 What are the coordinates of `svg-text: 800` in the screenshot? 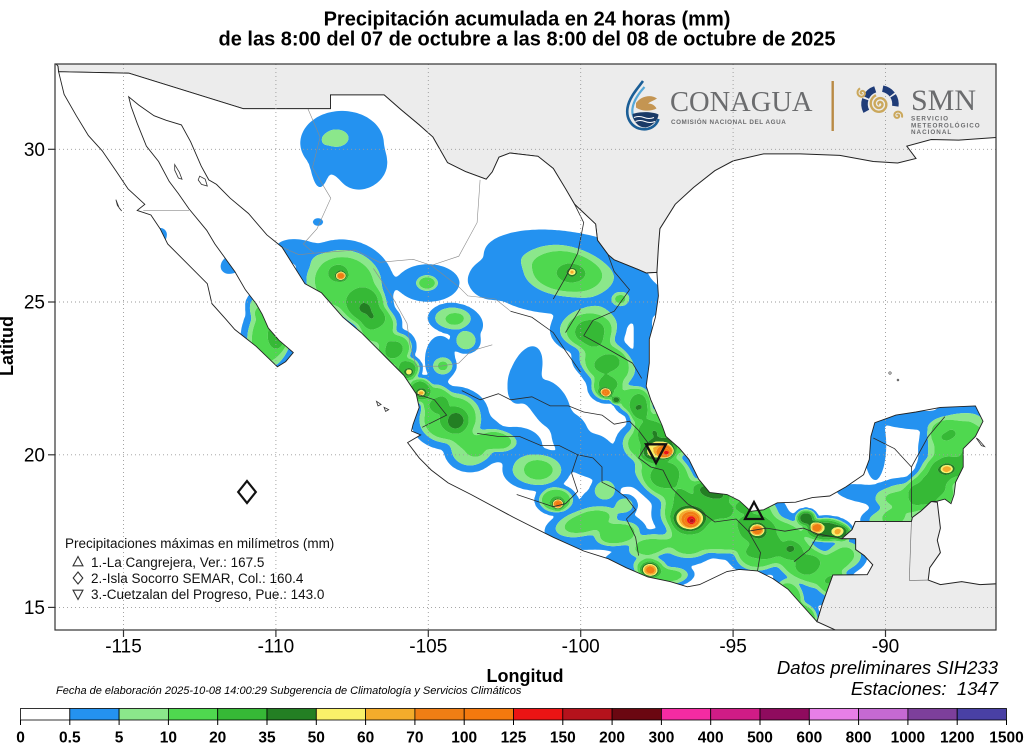 It's located at (859, 737).